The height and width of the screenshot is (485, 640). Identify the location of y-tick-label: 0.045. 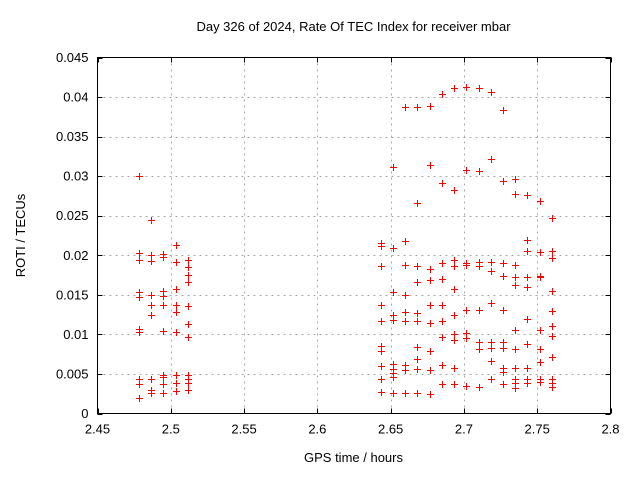
(72, 57).